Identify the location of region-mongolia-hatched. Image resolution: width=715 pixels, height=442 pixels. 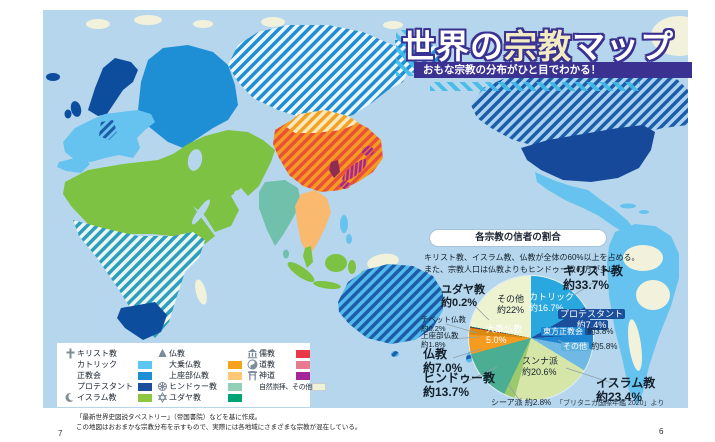
(322, 121).